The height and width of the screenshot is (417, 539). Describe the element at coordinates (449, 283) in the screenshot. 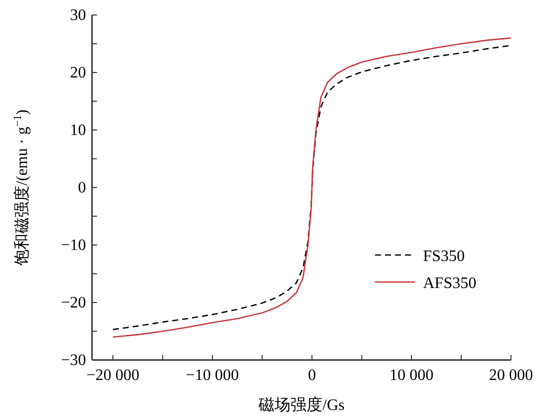

I see `legend-label: AFS350` at that location.